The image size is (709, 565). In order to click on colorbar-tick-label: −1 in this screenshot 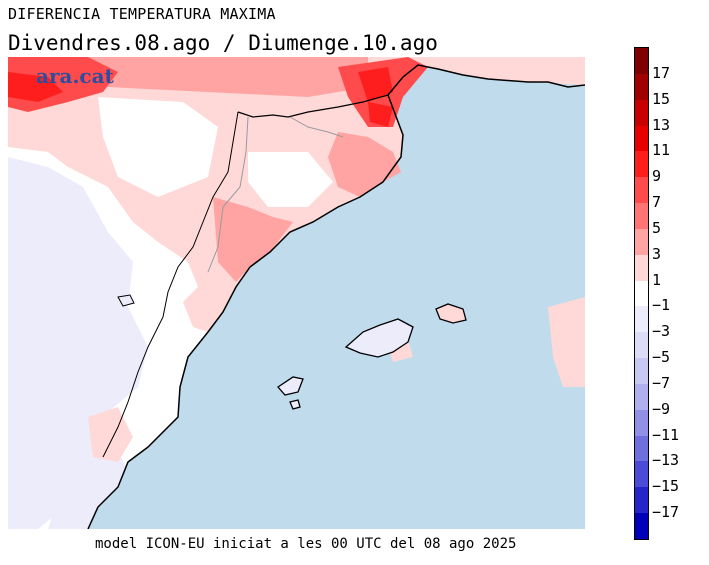, I will do `click(661, 305)`.